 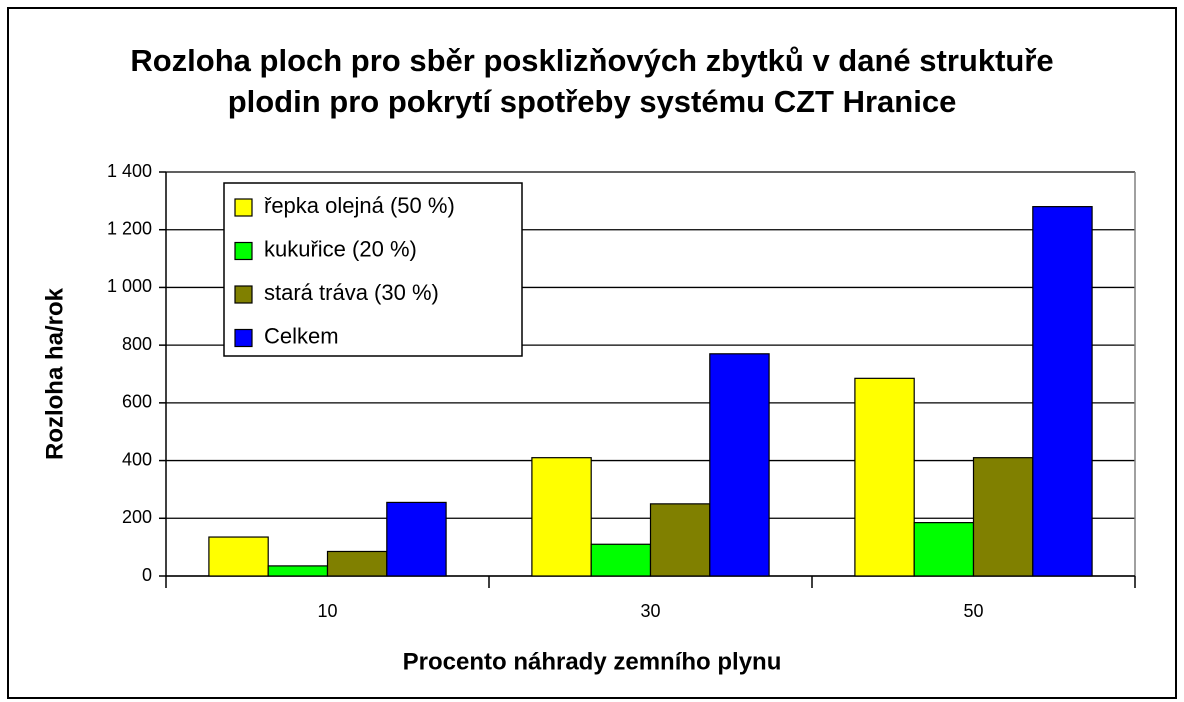 What do you see at coordinates (137, 459) in the screenshot?
I see `y-tick-label: 400` at bounding box center [137, 459].